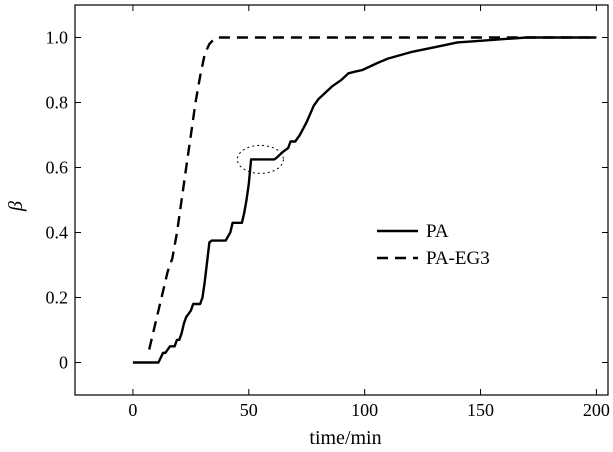 Image resolution: width=613 pixels, height=452 pixels. Describe the element at coordinates (16, 206) in the screenshot. I see `y-axis-title: β` at that location.